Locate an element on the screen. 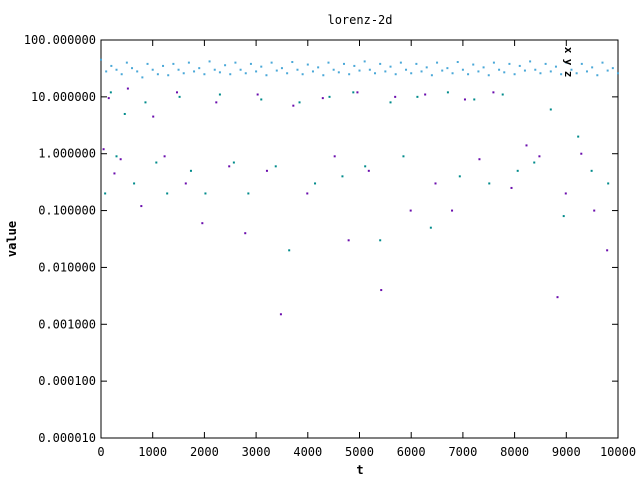 The width and height of the screenshot is (640, 480). x-tick-label: 8000 is located at coordinates (514, 452).